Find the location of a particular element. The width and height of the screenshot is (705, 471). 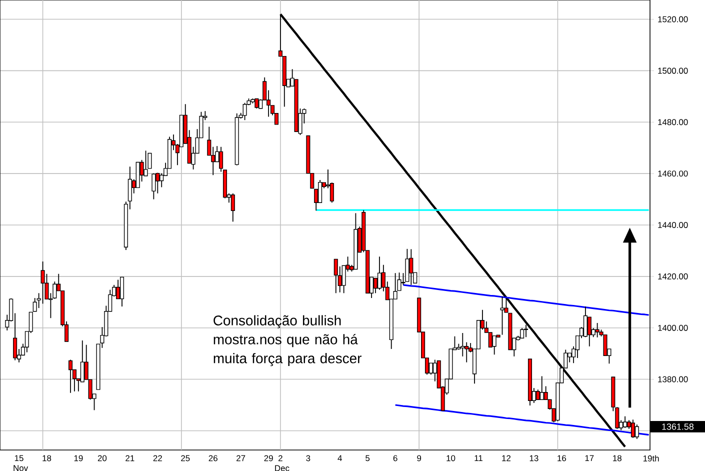

x-tick-label: 4 is located at coordinates (340, 458).